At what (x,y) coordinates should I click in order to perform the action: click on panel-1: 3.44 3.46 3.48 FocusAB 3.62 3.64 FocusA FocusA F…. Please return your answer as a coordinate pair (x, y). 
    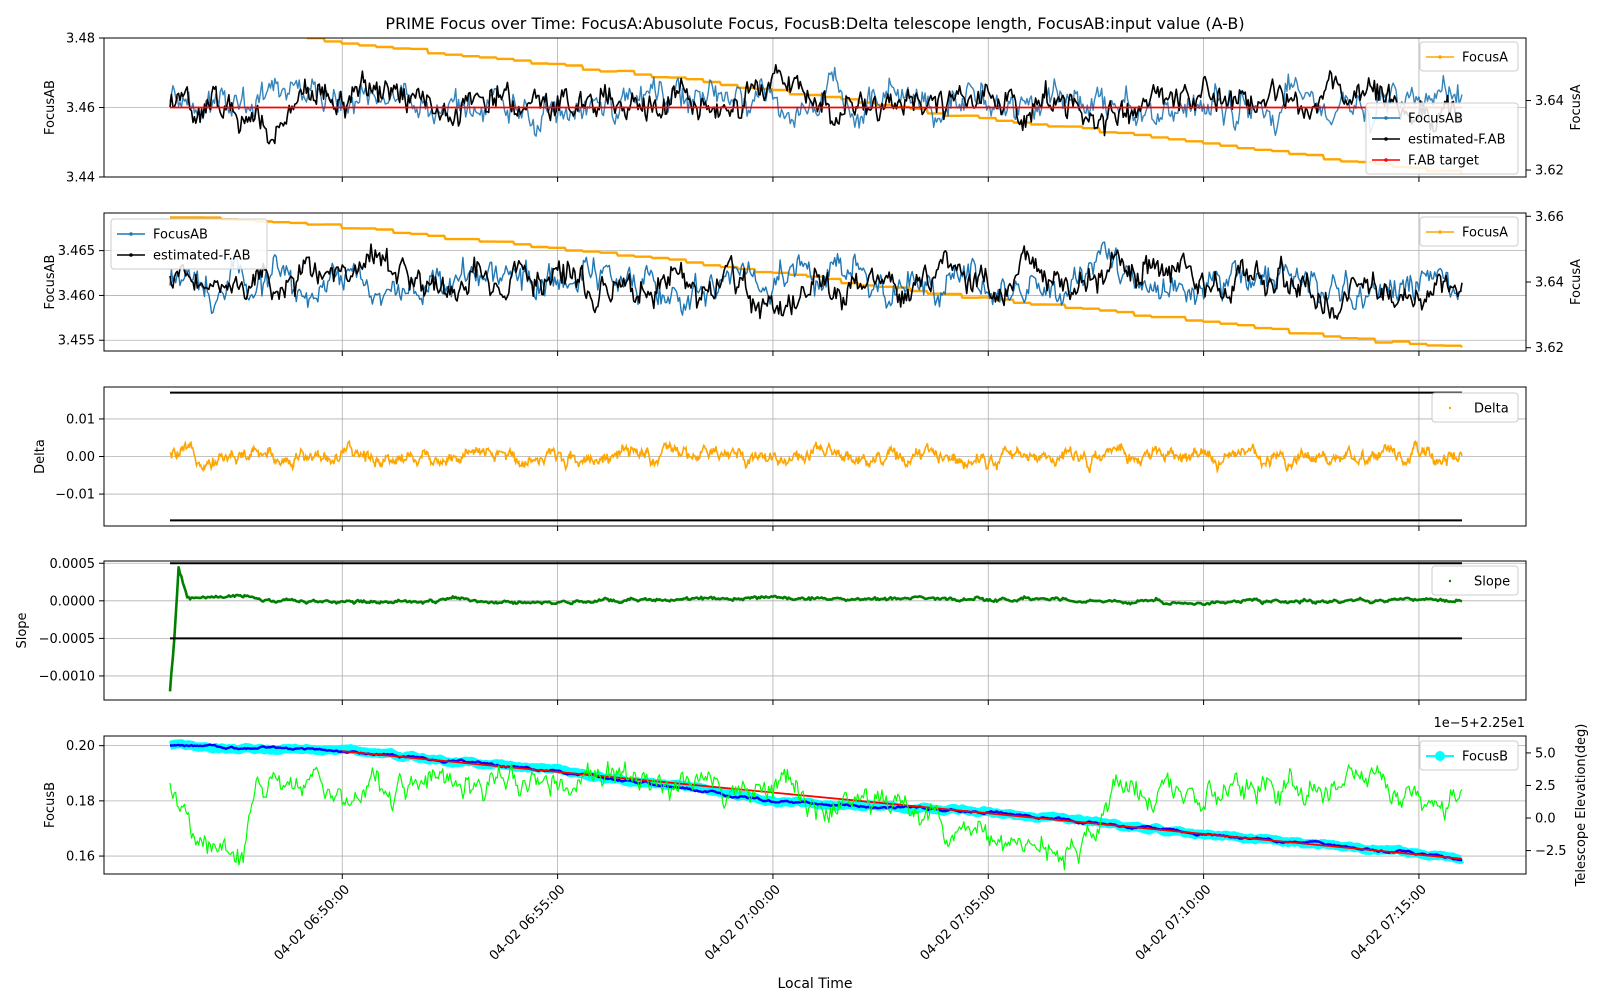
    Looking at the image, I should click on (813, 109).